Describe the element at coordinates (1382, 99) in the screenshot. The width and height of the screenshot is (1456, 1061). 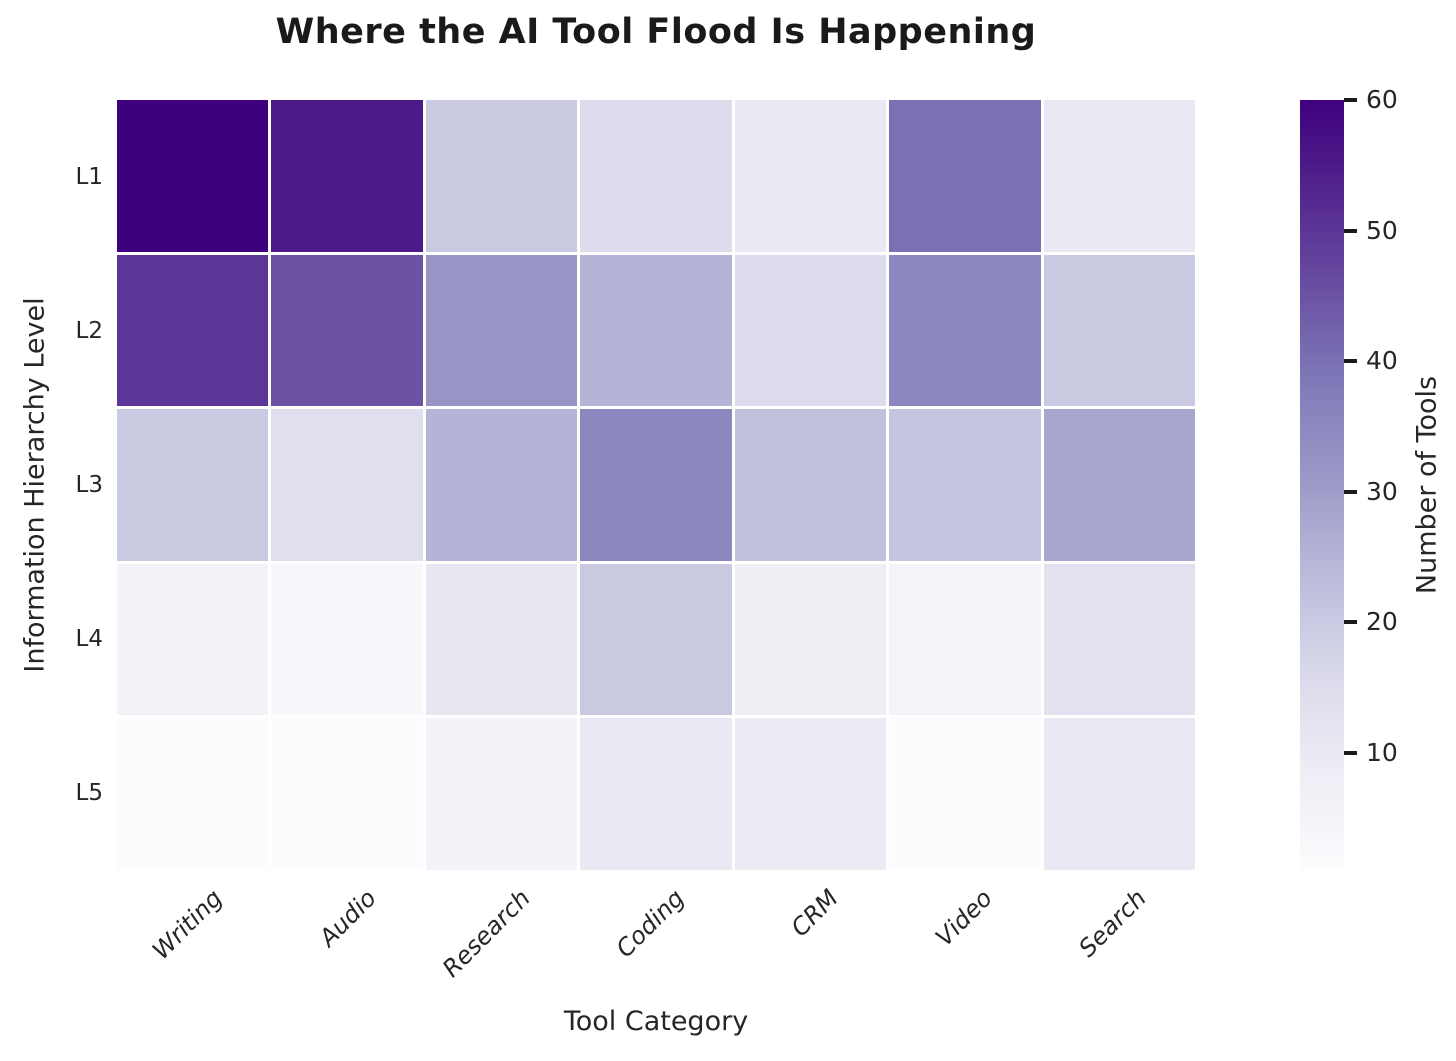
I see `colorbar-tick-label: 60` at that location.